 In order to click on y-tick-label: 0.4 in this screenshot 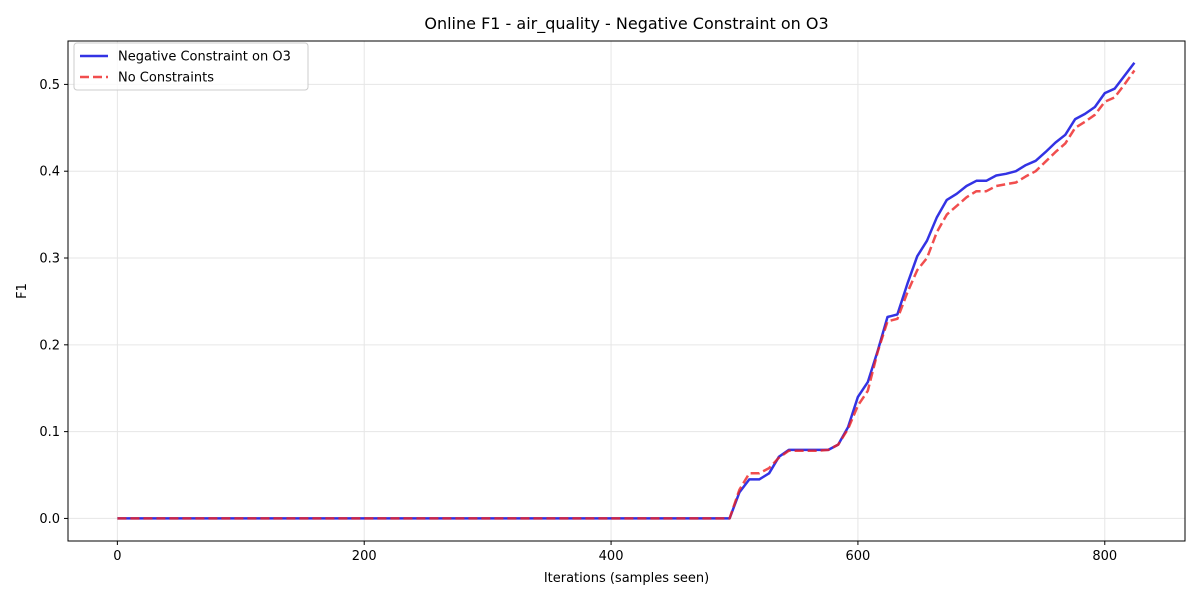, I will do `click(49, 172)`.